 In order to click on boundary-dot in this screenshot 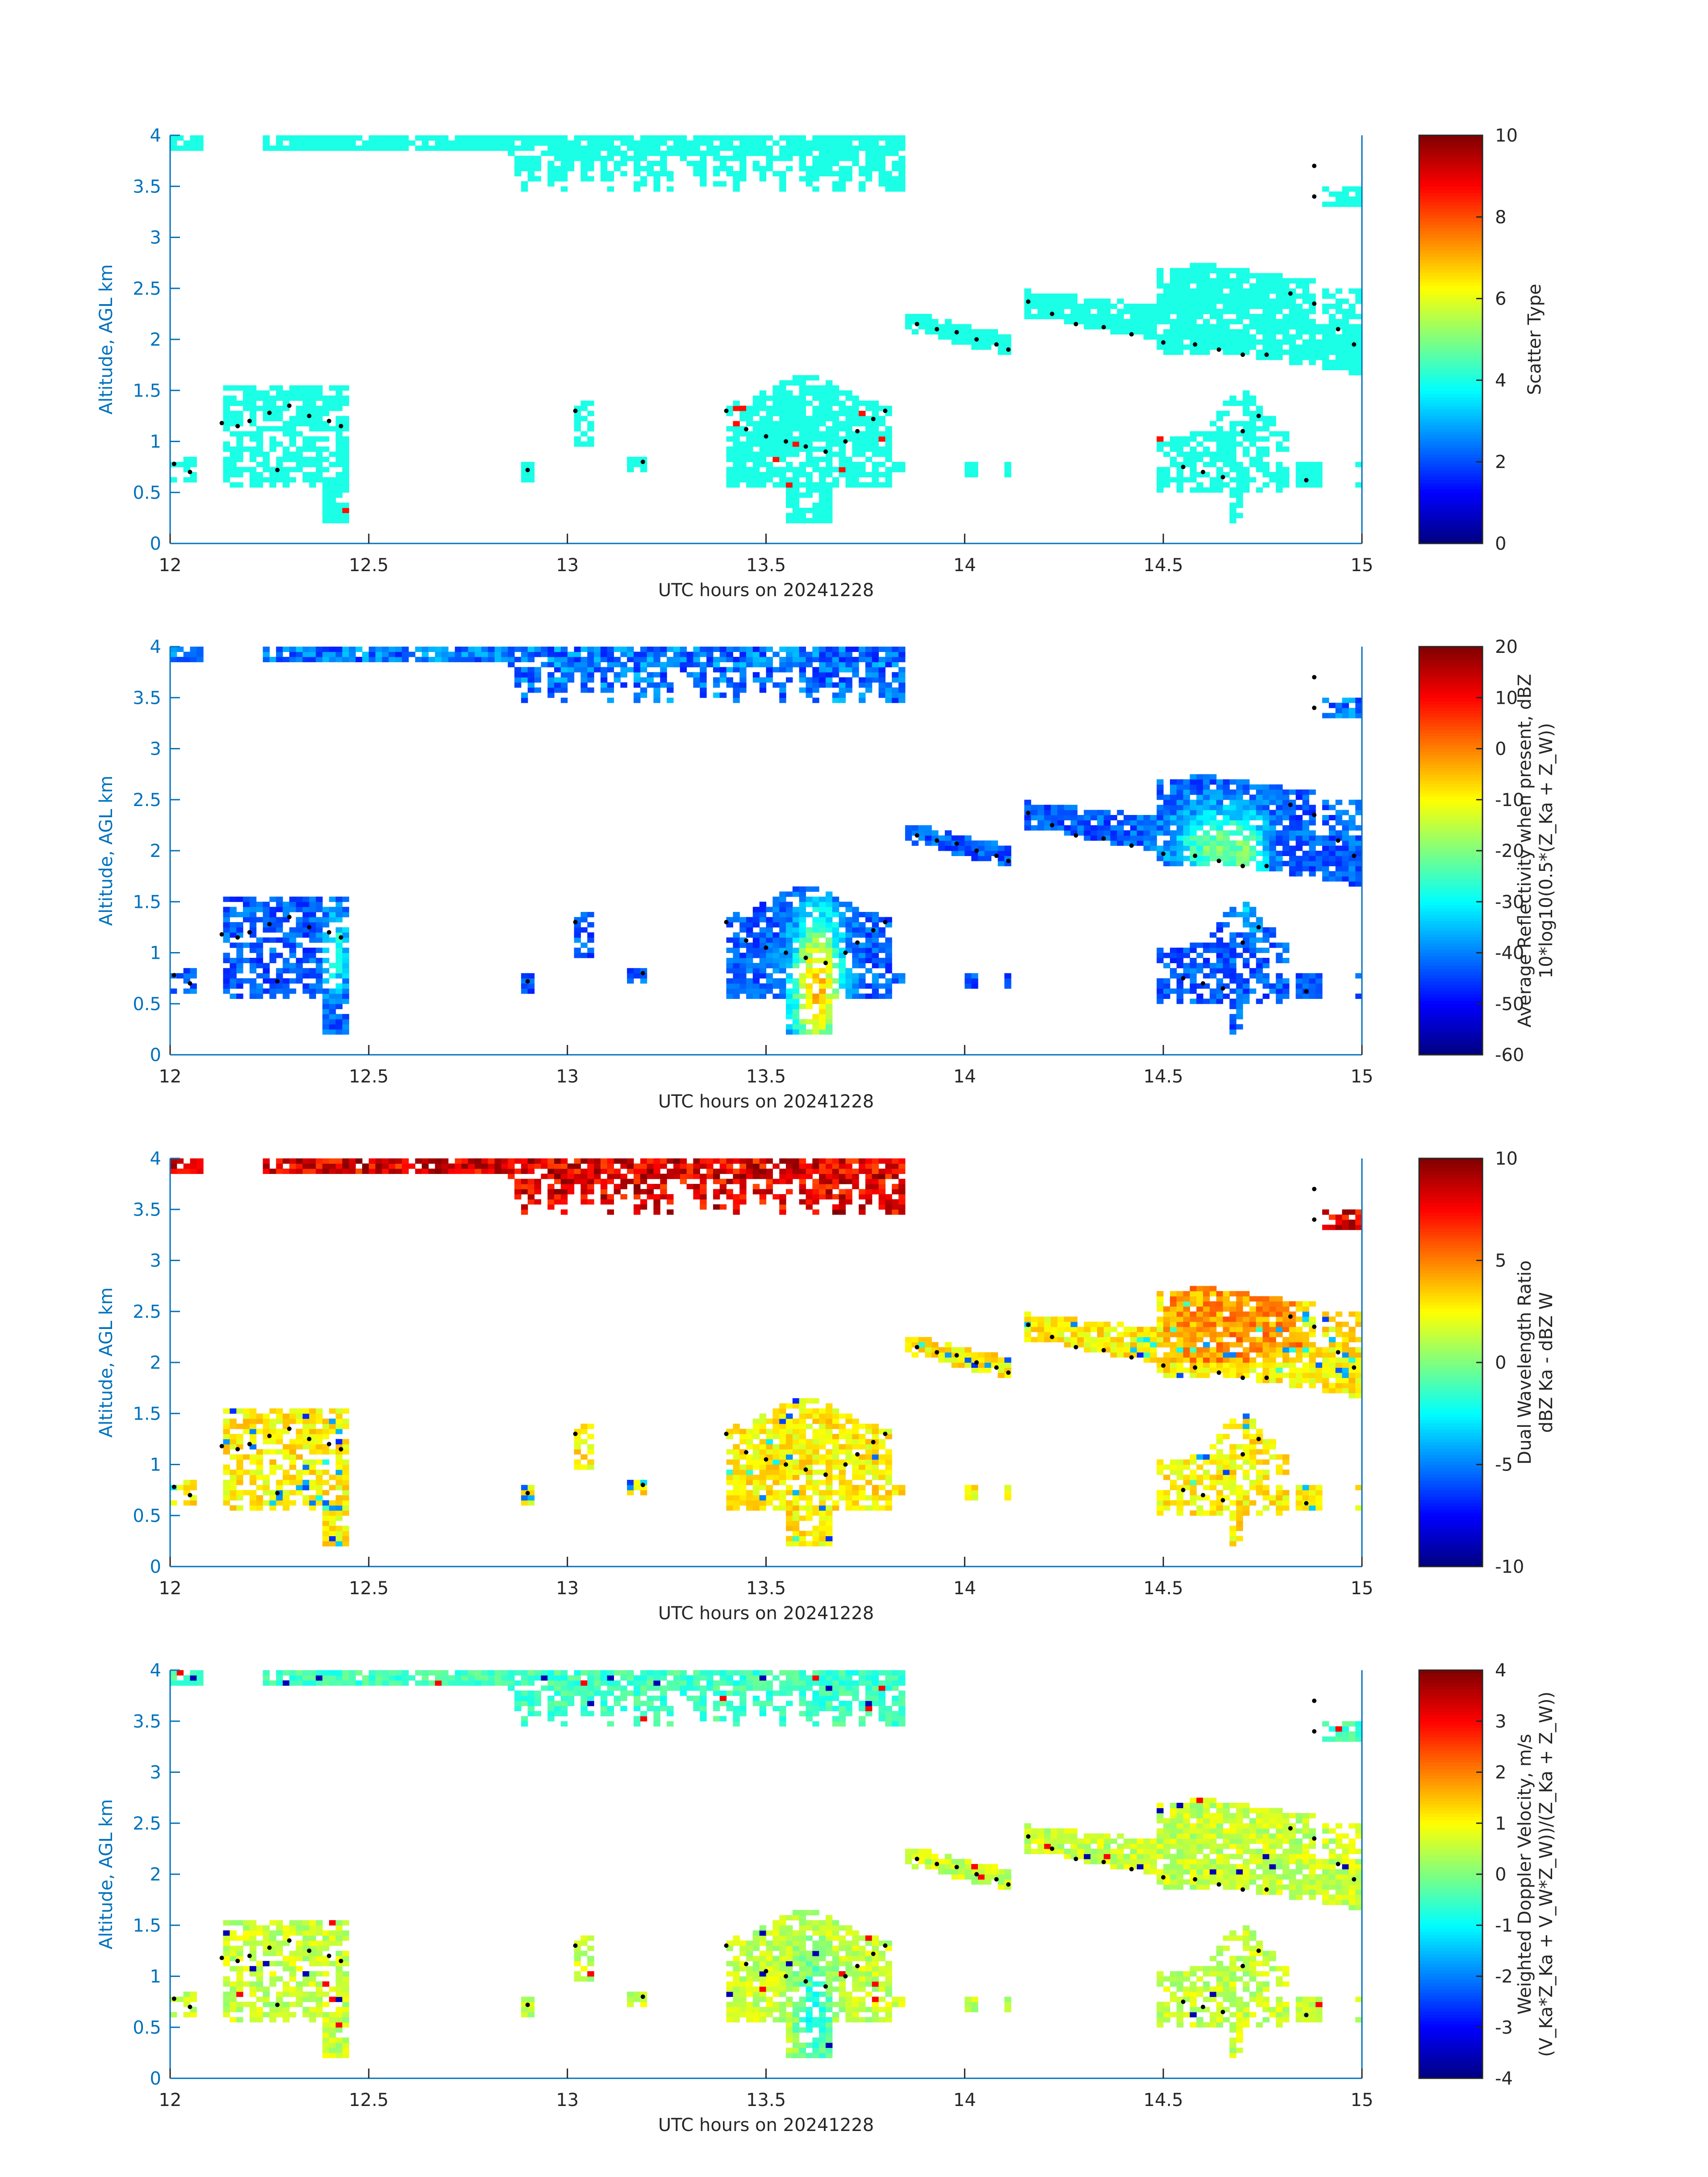, I will do `click(575, 411)`.